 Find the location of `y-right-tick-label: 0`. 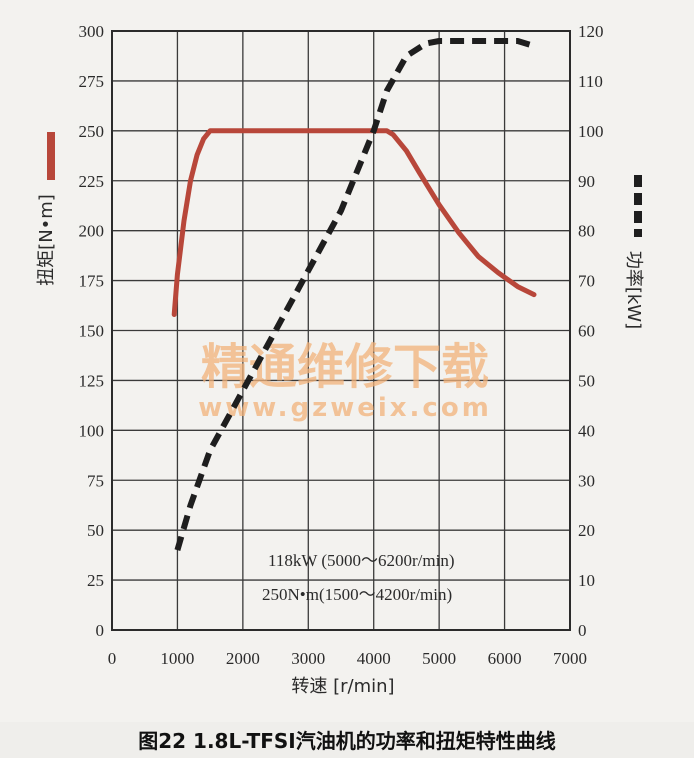

y-right-tick-label: 0 is located at coordinates (582, 630).